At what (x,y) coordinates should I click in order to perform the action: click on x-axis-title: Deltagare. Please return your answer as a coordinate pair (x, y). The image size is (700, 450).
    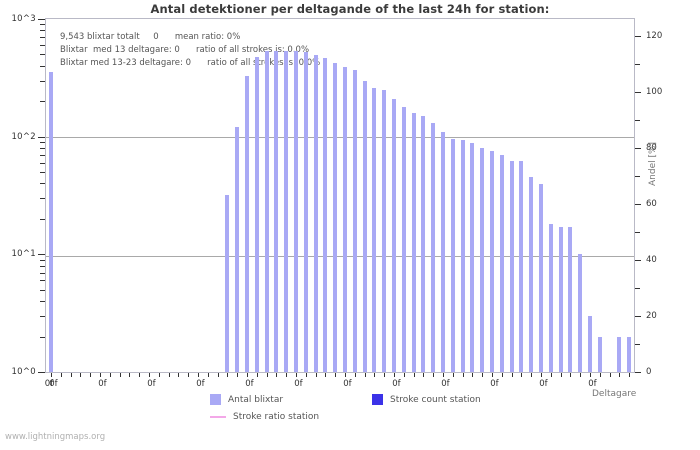
    Looking at the image, I should click on (614, 394).